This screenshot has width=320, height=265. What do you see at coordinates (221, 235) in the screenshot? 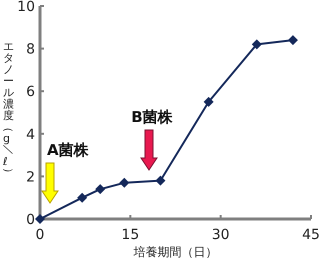
I see `x-tick-label: 30` at bounding box center [221, 235].